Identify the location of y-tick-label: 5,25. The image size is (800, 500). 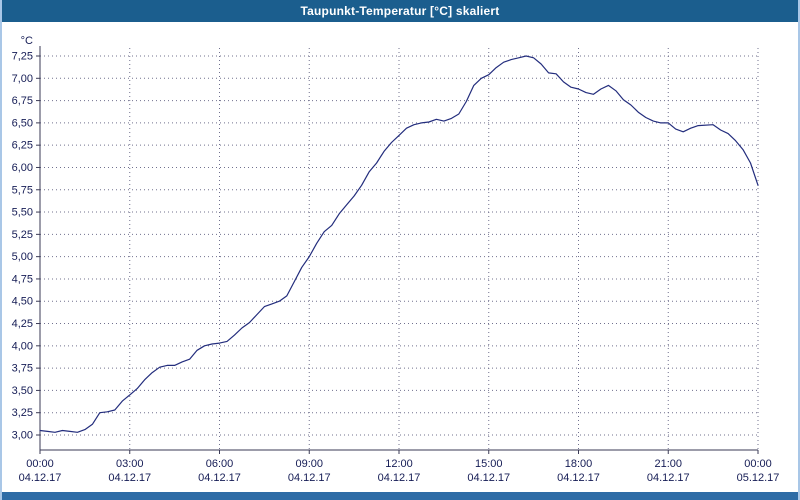
(22, 235).